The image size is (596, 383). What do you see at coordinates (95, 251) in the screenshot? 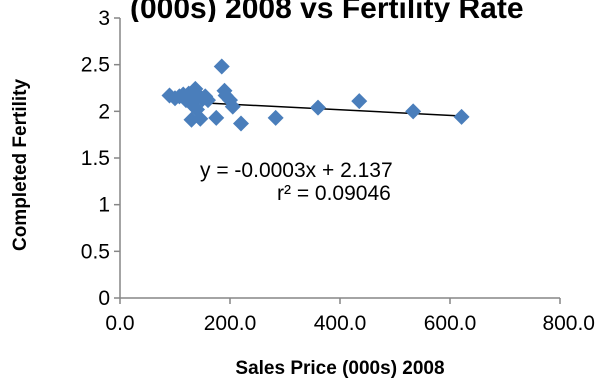
I see `y-tick-label: 0.5` at bounding box center [95, 251].